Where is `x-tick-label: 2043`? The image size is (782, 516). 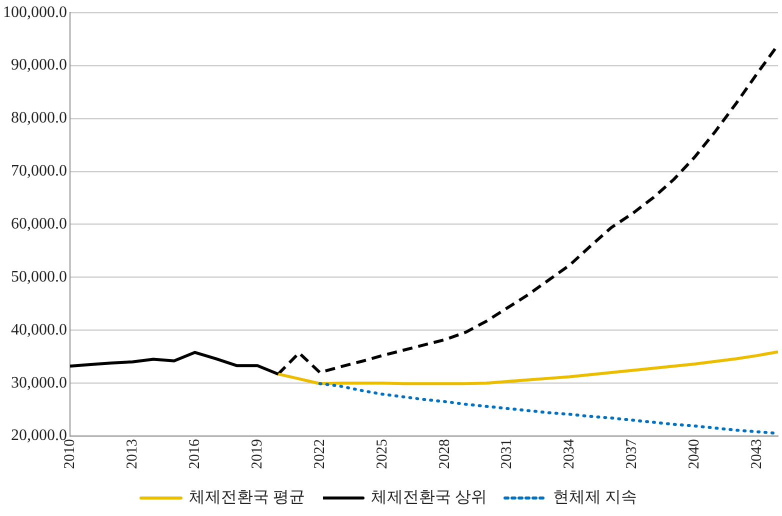 x-tick-label: 2043 is located at coordinates (757, 454).